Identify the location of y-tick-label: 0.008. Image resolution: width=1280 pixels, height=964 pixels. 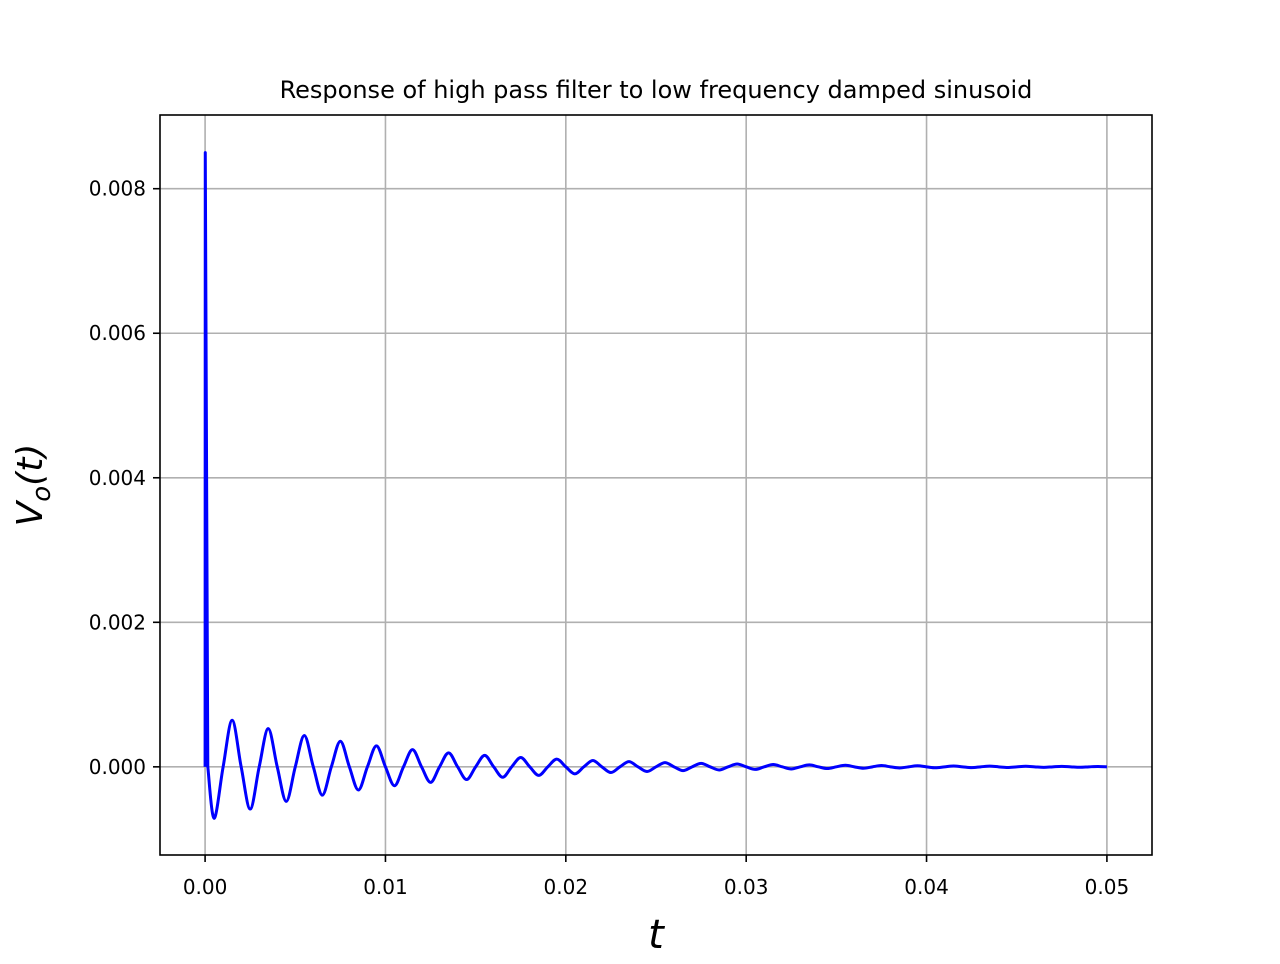
(117, 189).